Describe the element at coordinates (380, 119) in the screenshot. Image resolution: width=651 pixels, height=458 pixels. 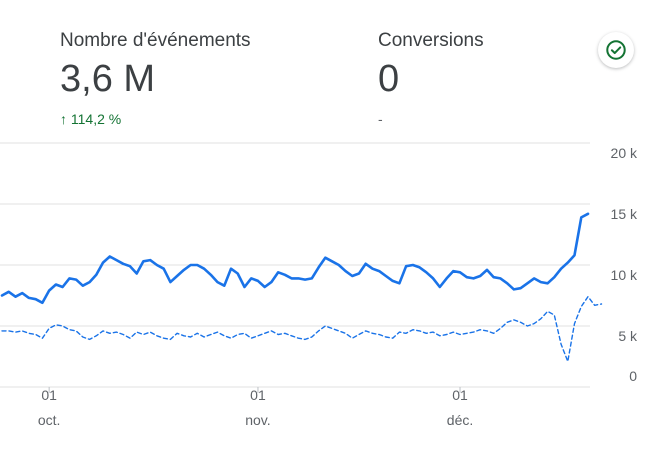
I see `metric-change-value: -` at that location.